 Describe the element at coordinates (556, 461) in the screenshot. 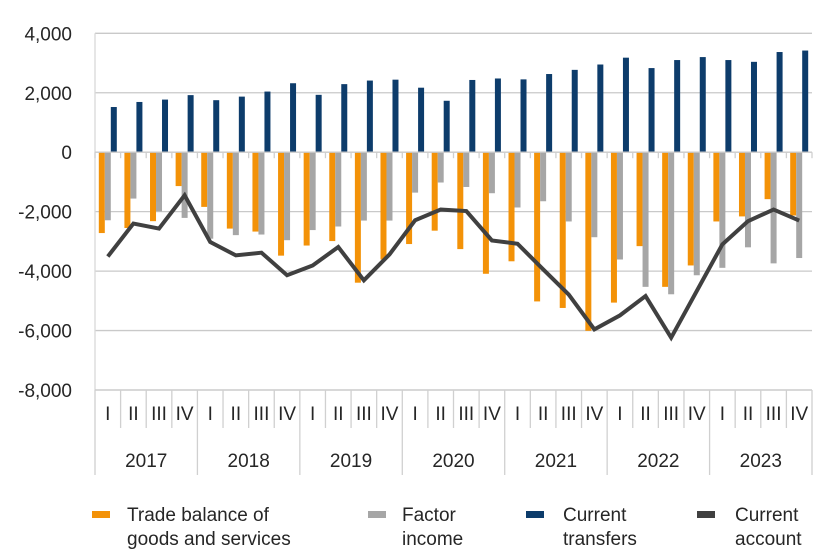

I see `year-label: 2021` at that location.